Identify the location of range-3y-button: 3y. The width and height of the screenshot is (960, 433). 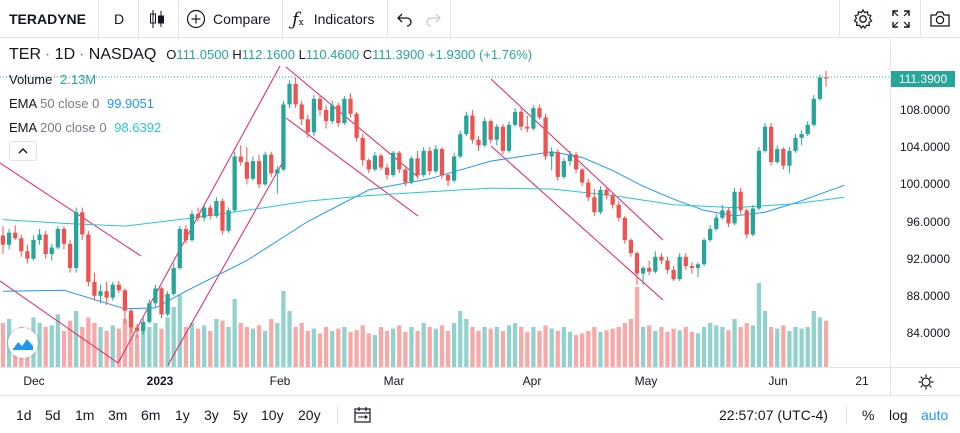
(211, 415).